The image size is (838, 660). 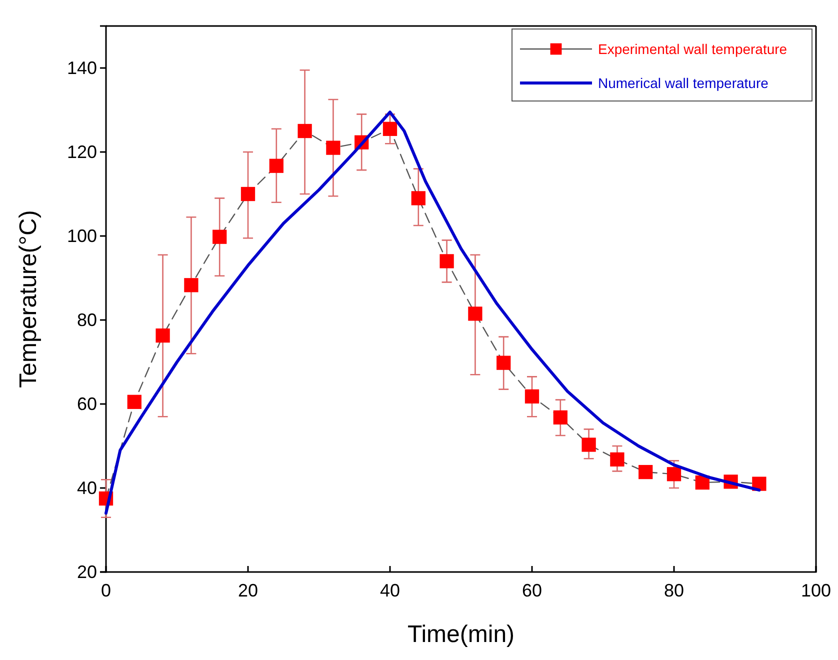 I want to click on x-tick-label: 20, so click(x=248, y=590).